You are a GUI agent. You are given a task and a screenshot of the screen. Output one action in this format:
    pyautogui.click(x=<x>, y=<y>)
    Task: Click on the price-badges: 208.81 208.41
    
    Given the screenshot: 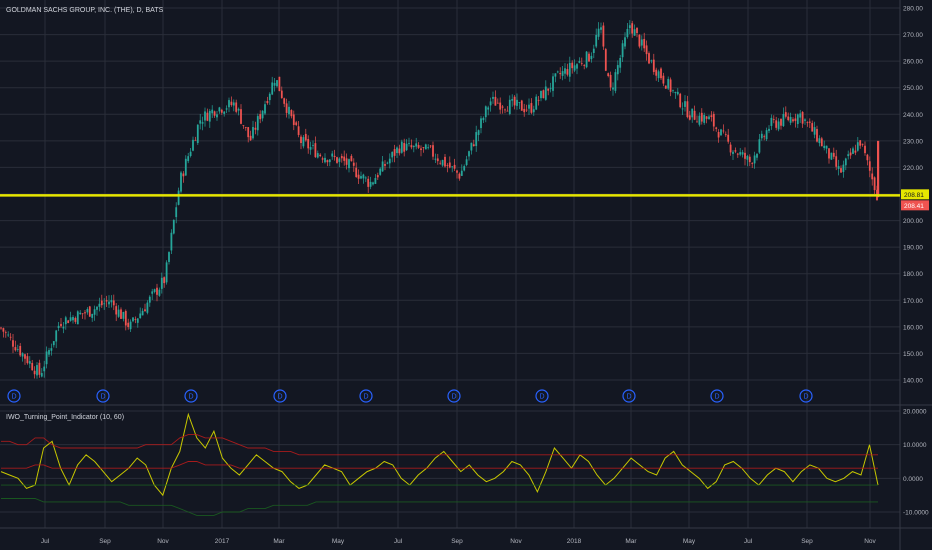 What is the action you would take?
    pyautogui.click(x=915, y=200)
    